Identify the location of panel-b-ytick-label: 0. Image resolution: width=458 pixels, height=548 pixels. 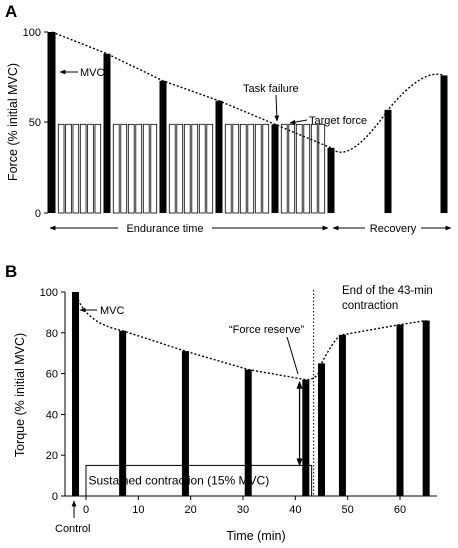
(55, 497).